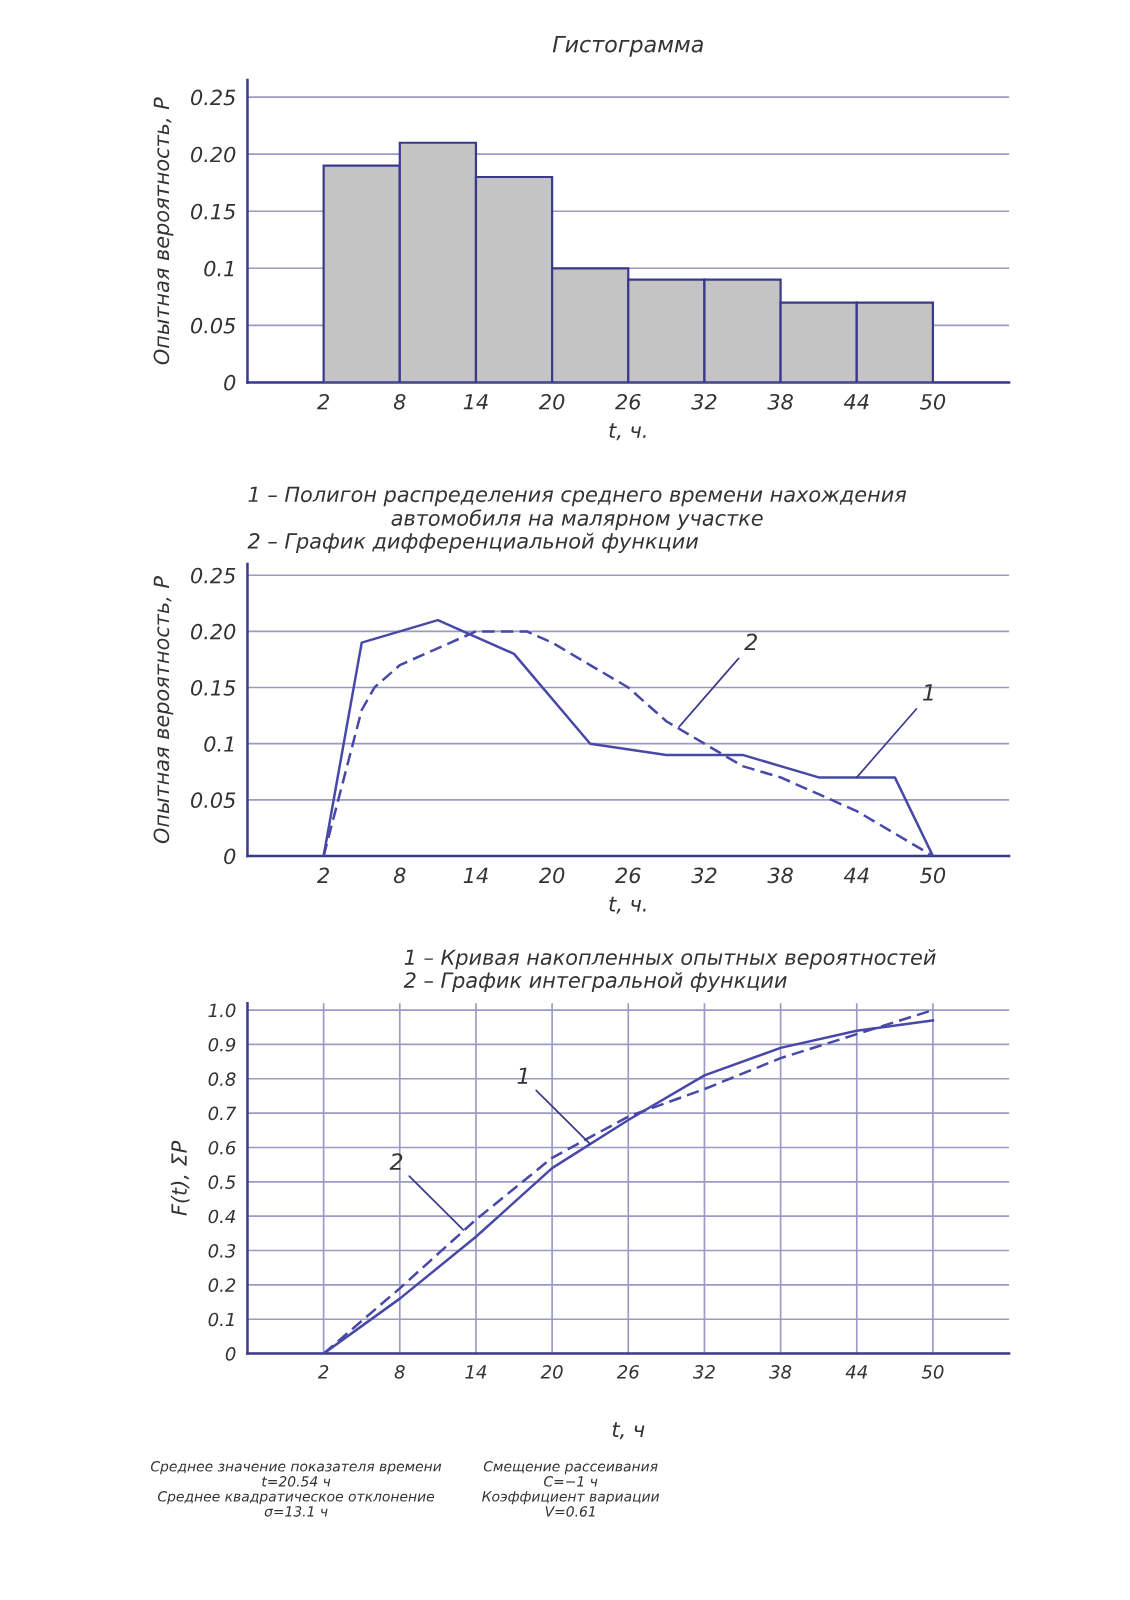 This screenshot has height=1600, width=1130. What do you see at coordinates (473, 542) in the screenshot?
I see `chart-subtitle: 2 – График дифференциальной функции` at bounding box center [473, 542].